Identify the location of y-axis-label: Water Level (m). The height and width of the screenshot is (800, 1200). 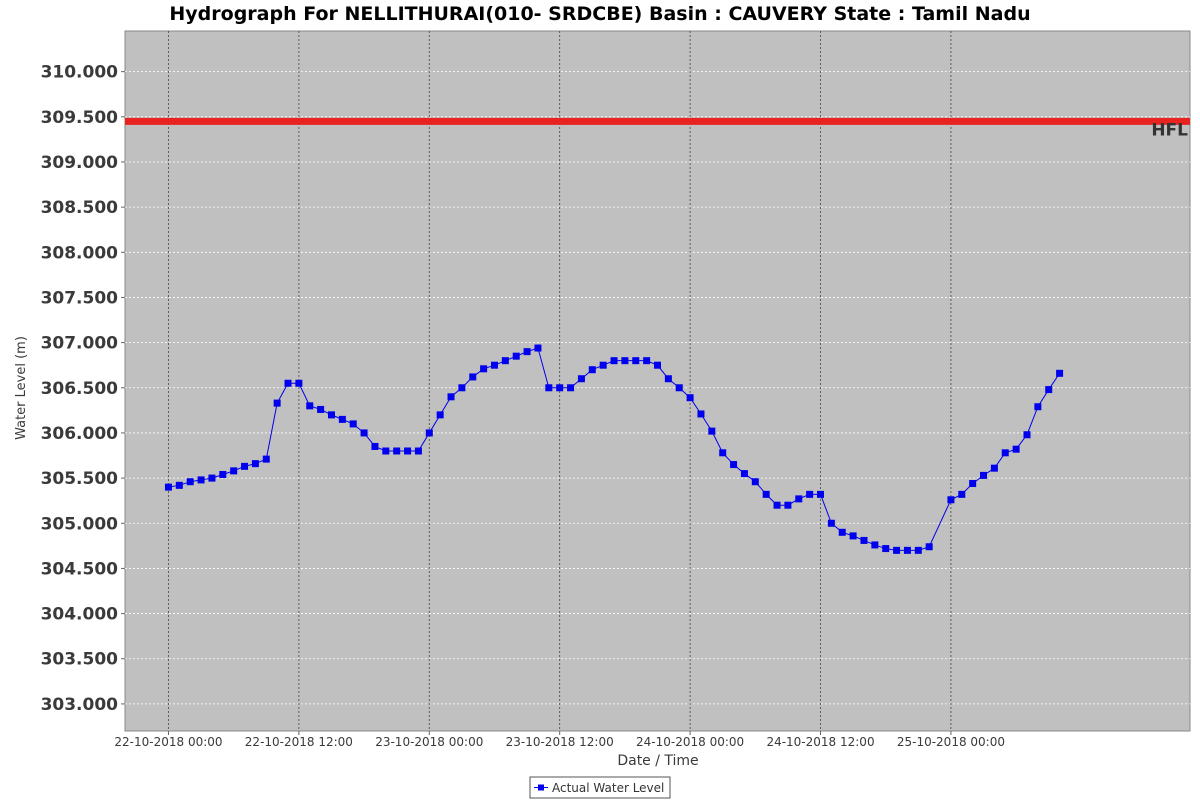
(21, 388).